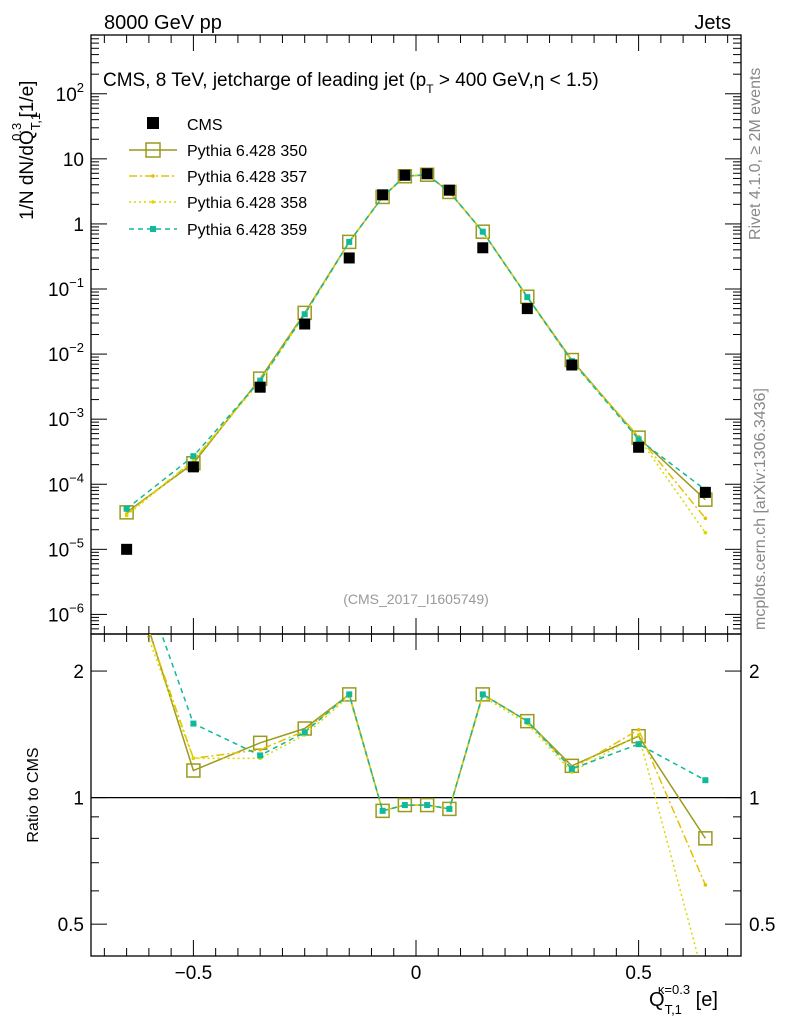  Describe the element at coordinates (185, 125) in the screenshot. I see `legend-item-cms: CMS` at that location.